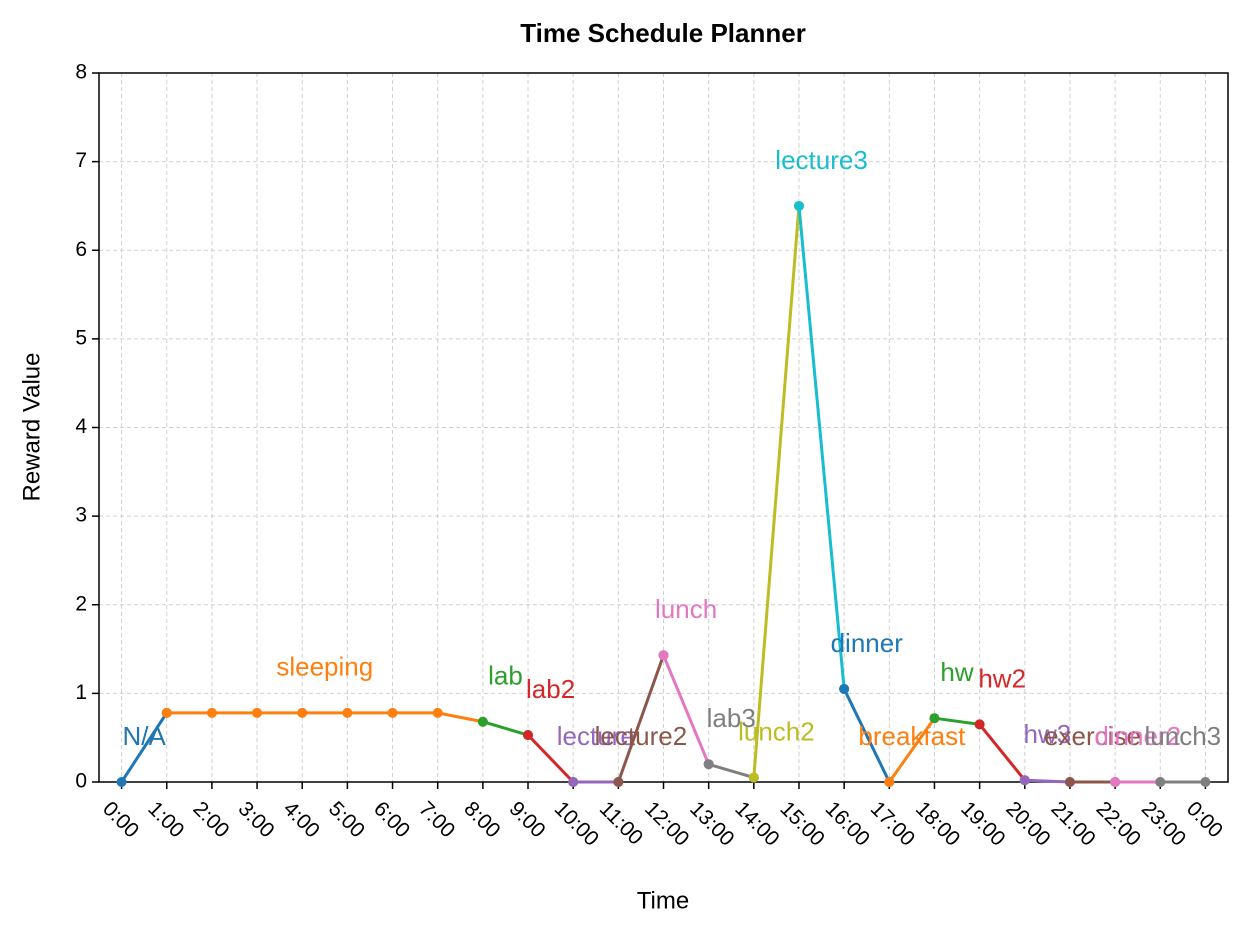 Image resolution: width=1257 pixels, height=940 pixels. What do you see at coordinates (81, 426) in the screenshot?
I see `y-tick-label: 4` at bounding box center [81, 426].